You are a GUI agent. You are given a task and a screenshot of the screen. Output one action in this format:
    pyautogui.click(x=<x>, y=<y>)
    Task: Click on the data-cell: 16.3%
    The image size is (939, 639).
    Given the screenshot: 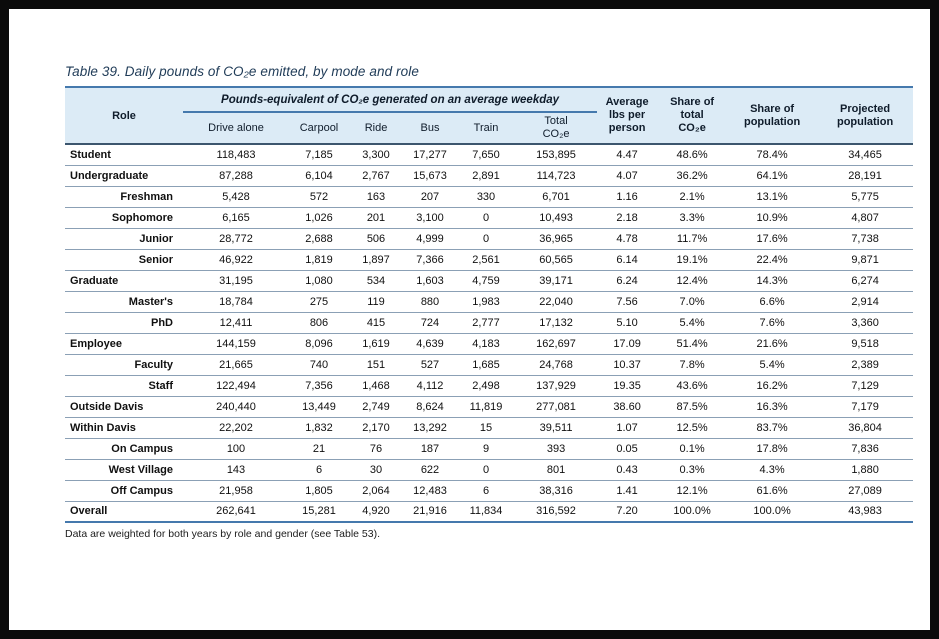 What is the action you would take?
    pyautogui.click(x=772, y=407)
    